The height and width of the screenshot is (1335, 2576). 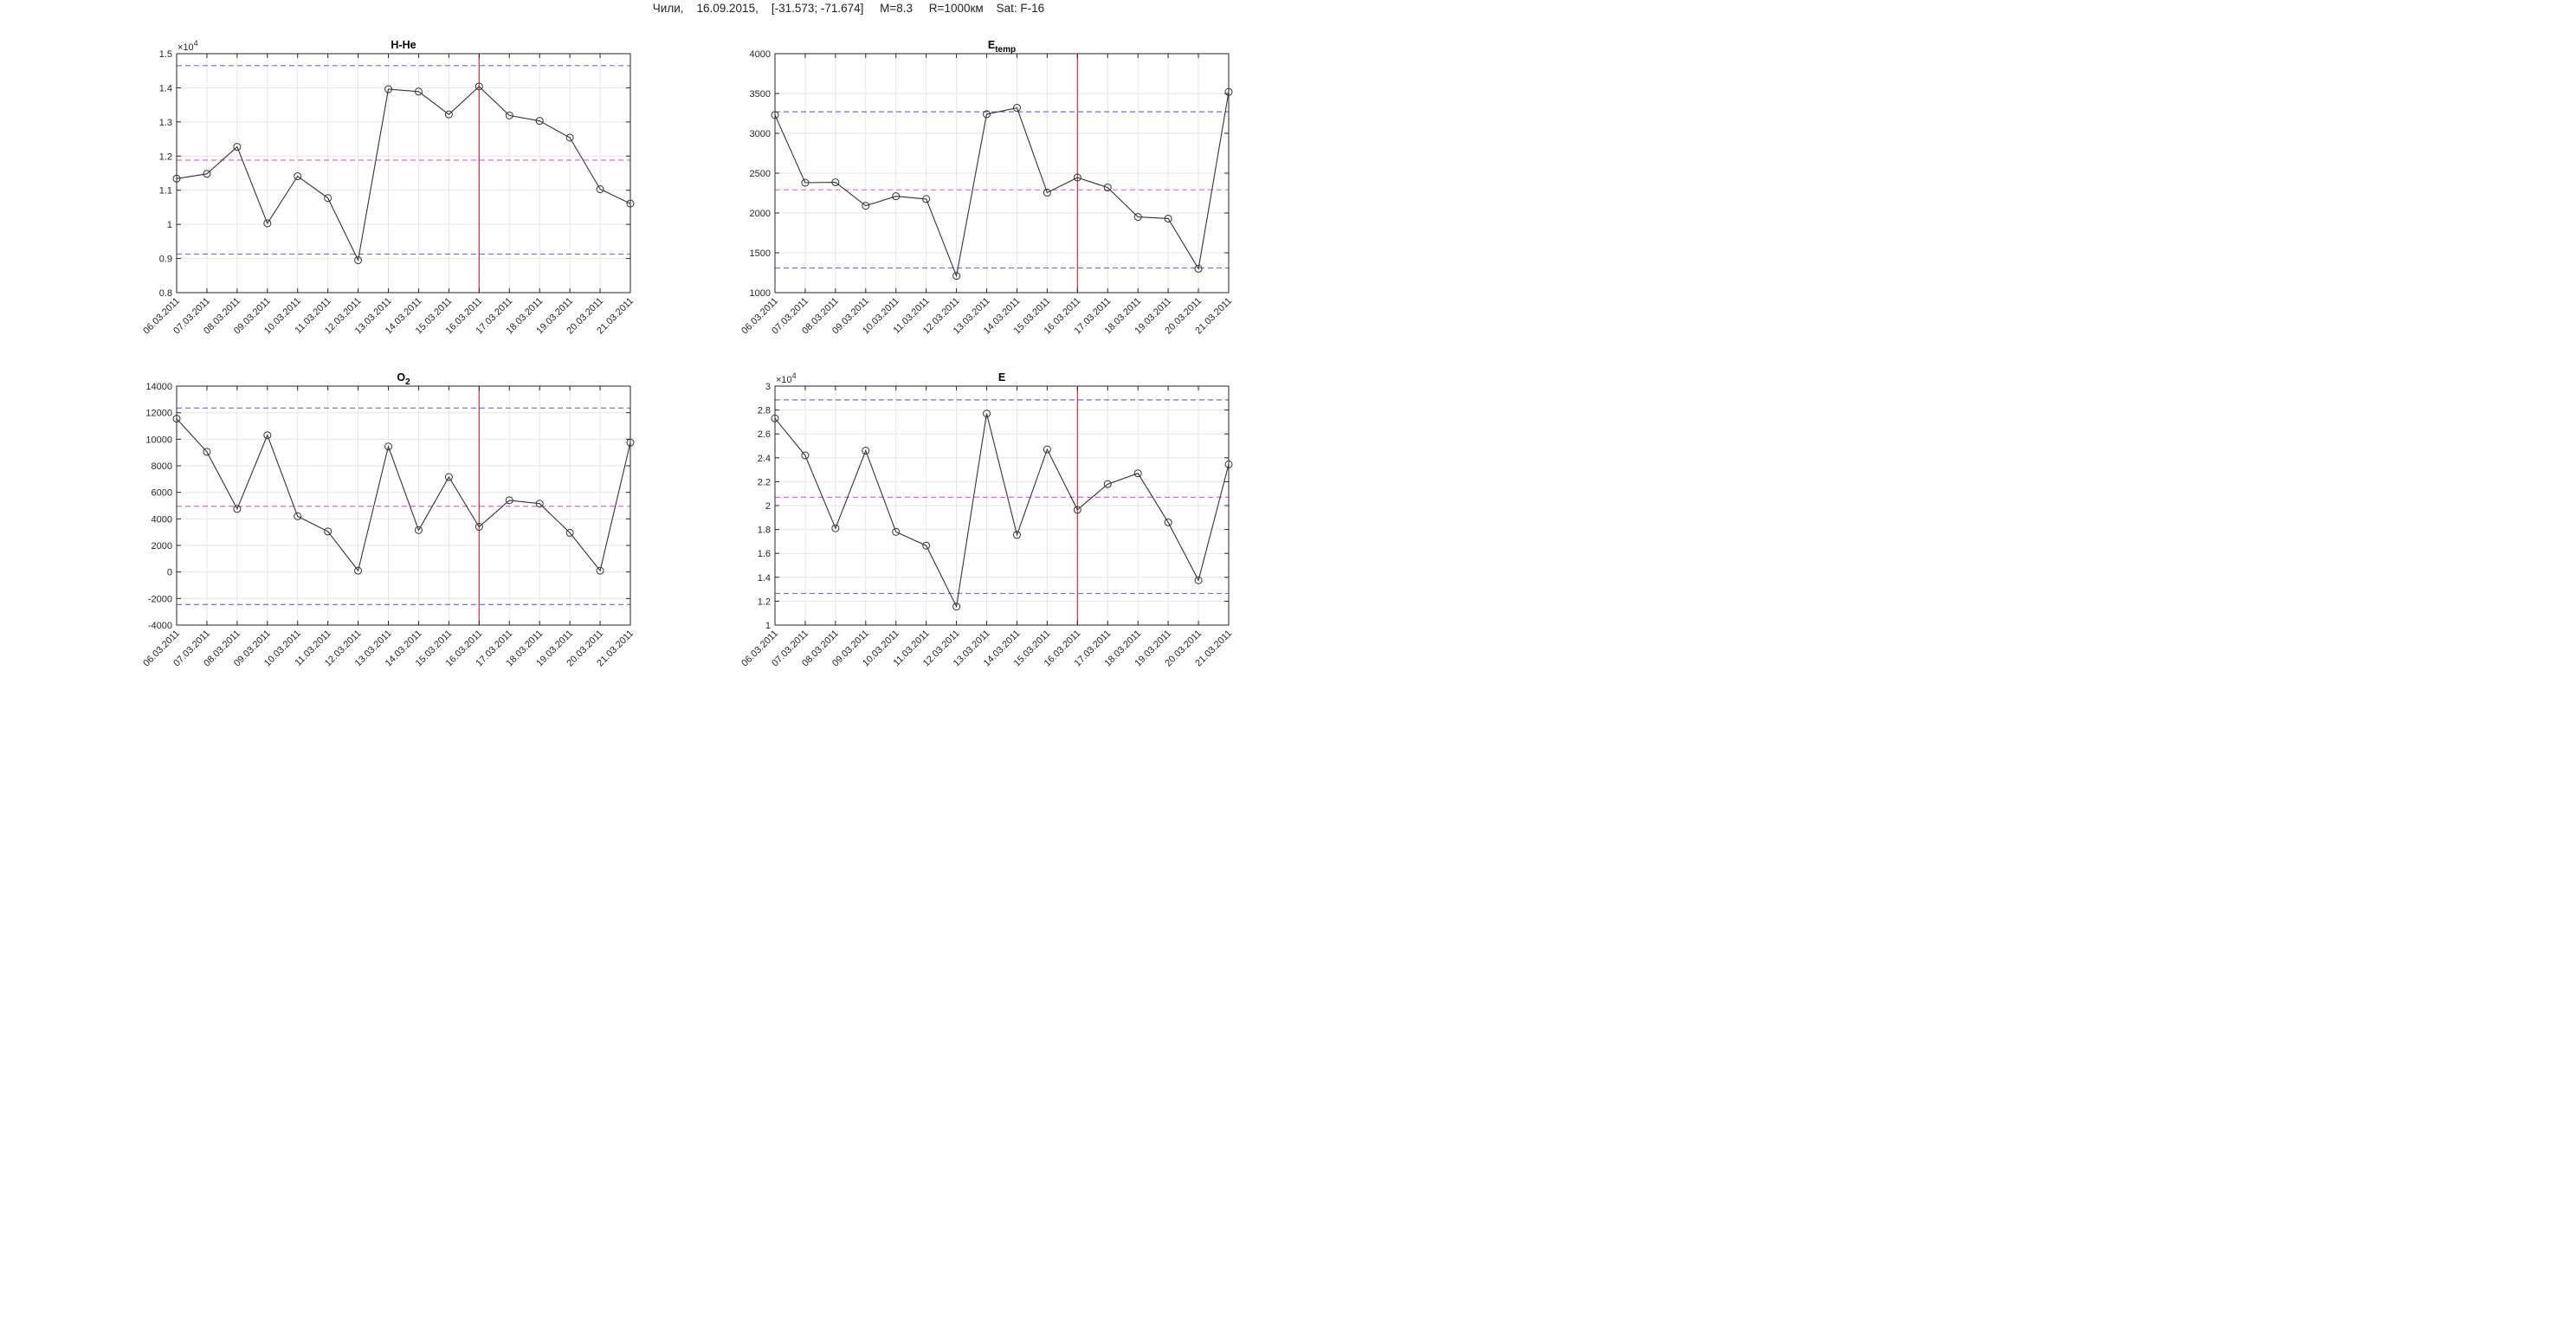 I want to click on chart-title: Etemp, so click(x=1002, y=47).